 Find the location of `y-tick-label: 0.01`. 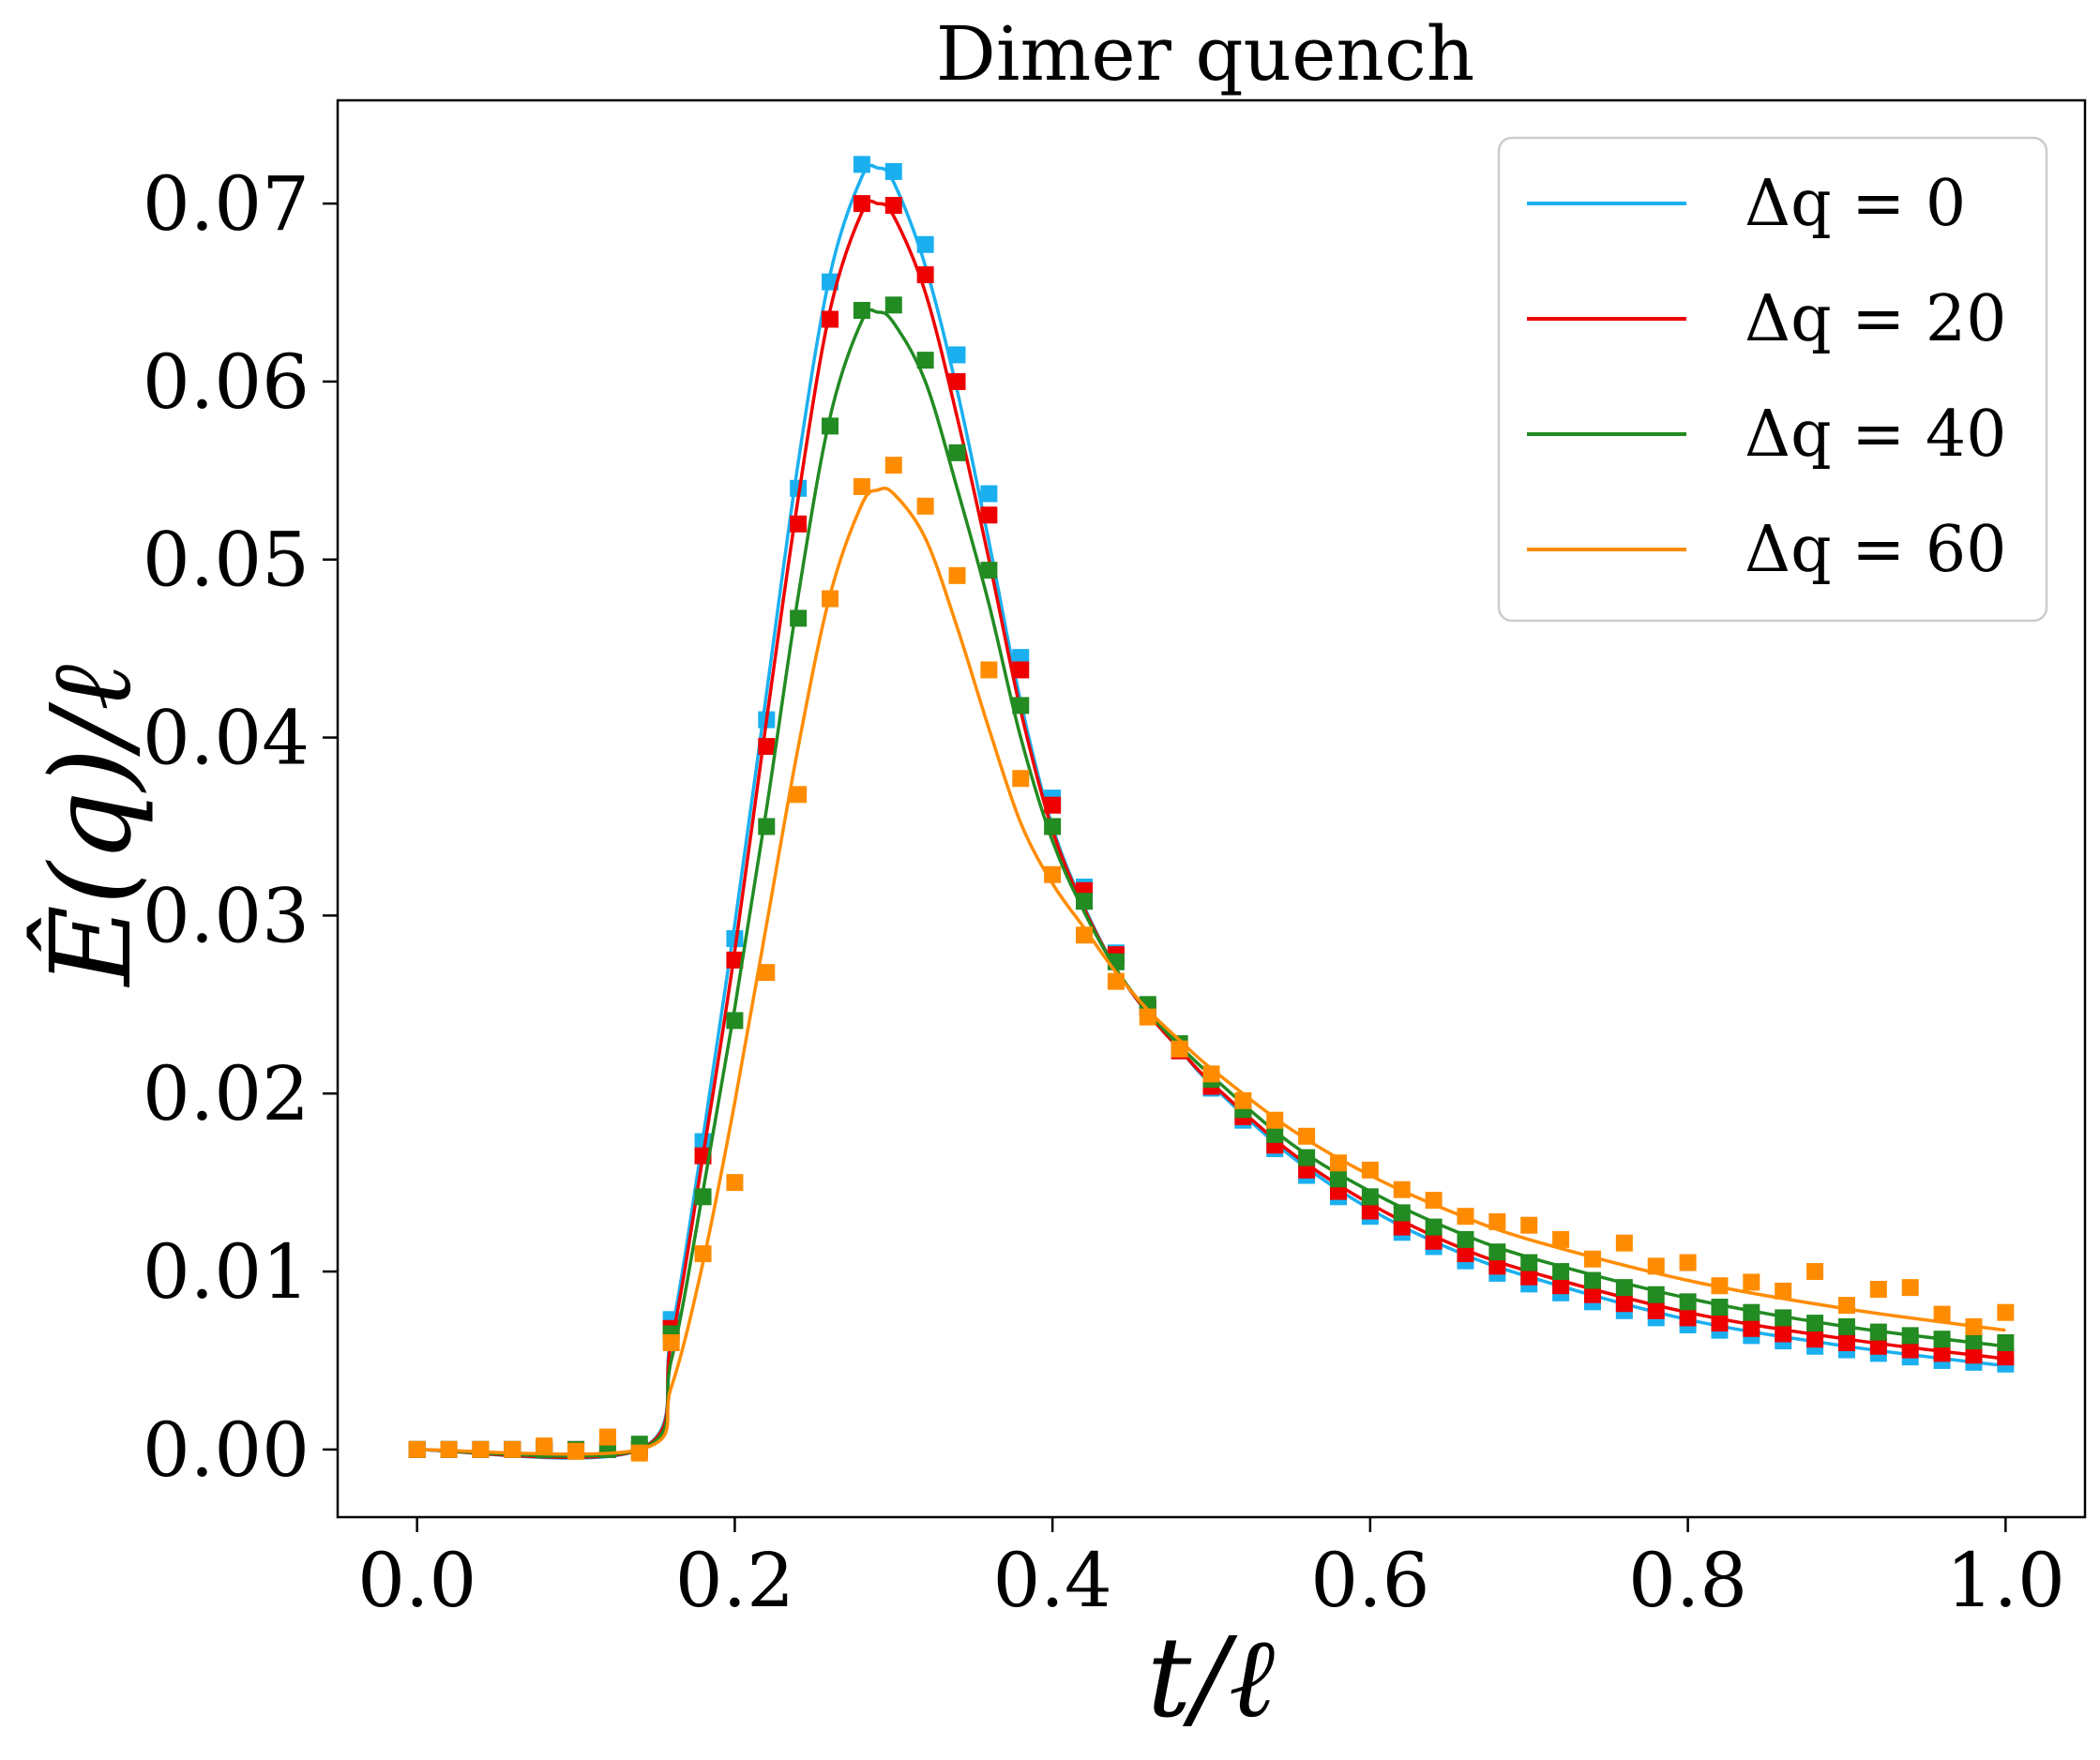

y-tick-label: 0.01 is located at coordinates (226, 1272).